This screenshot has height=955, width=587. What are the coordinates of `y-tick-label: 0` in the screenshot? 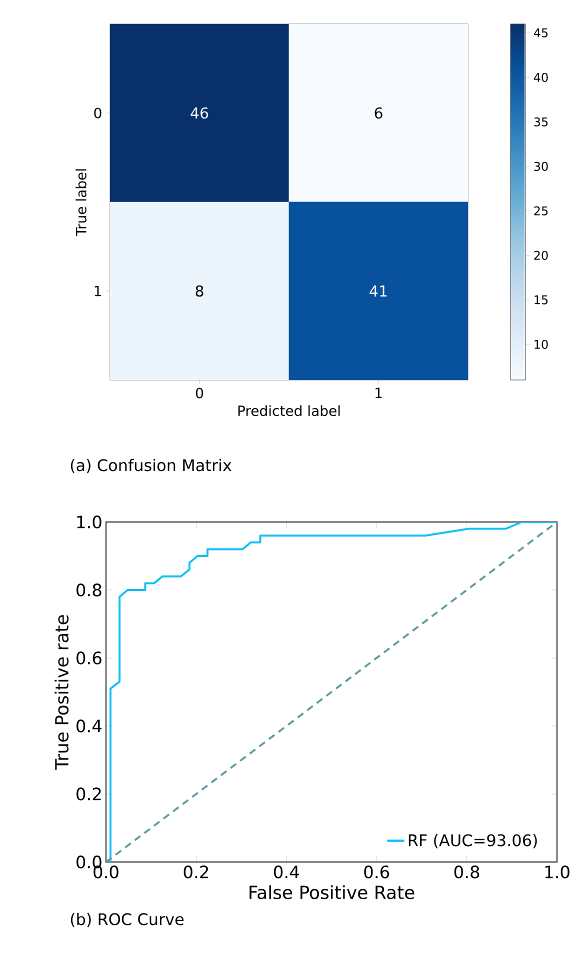 It's located at (98, 113).